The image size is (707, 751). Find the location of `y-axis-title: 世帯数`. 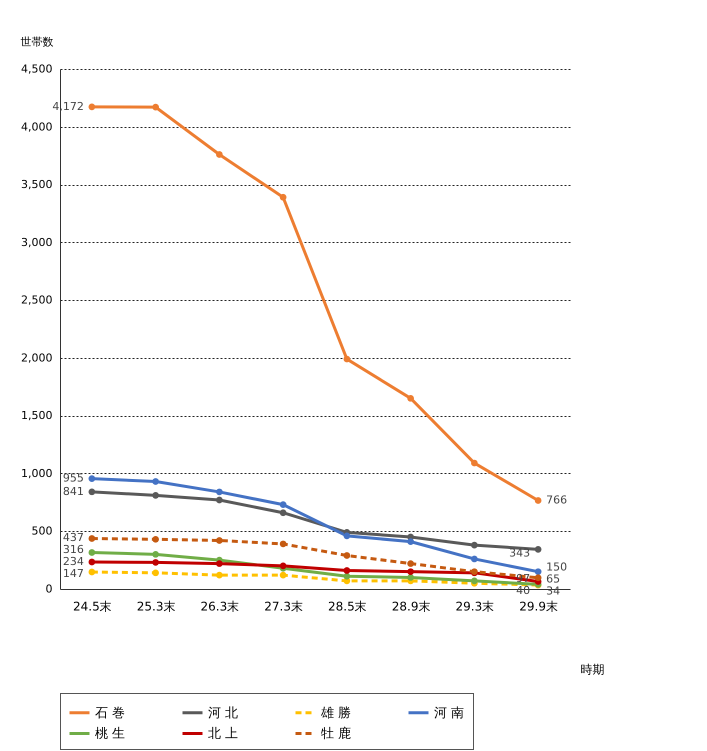

y-axis-title: 世帯数 is located at coordinates (37, 42).